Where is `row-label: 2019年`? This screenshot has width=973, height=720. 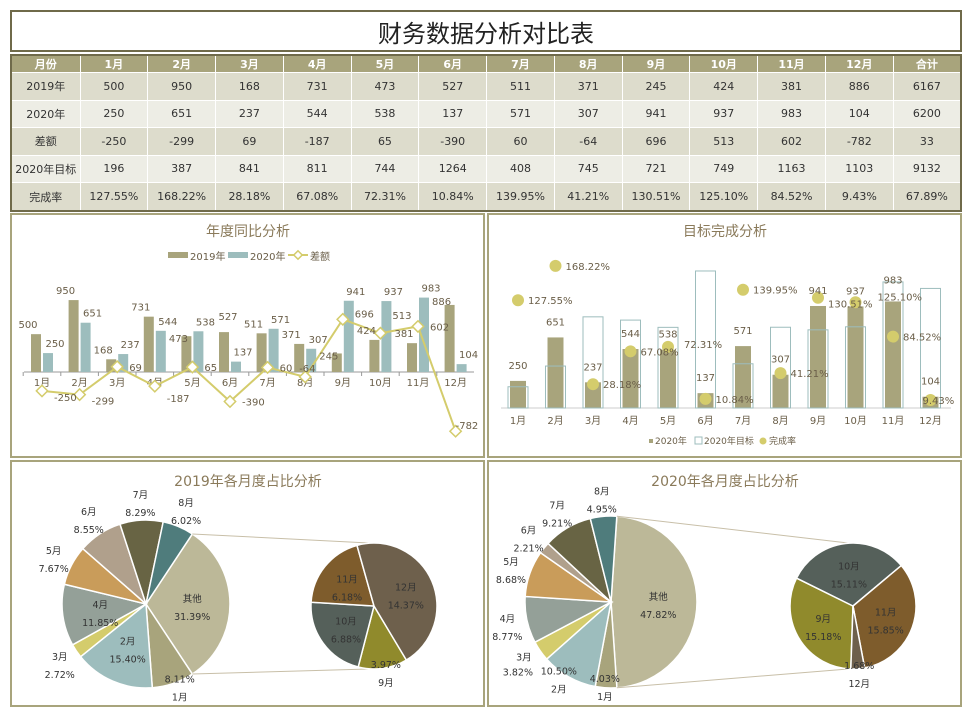 row-label: 2019年 is located at coordinates (45, 86).